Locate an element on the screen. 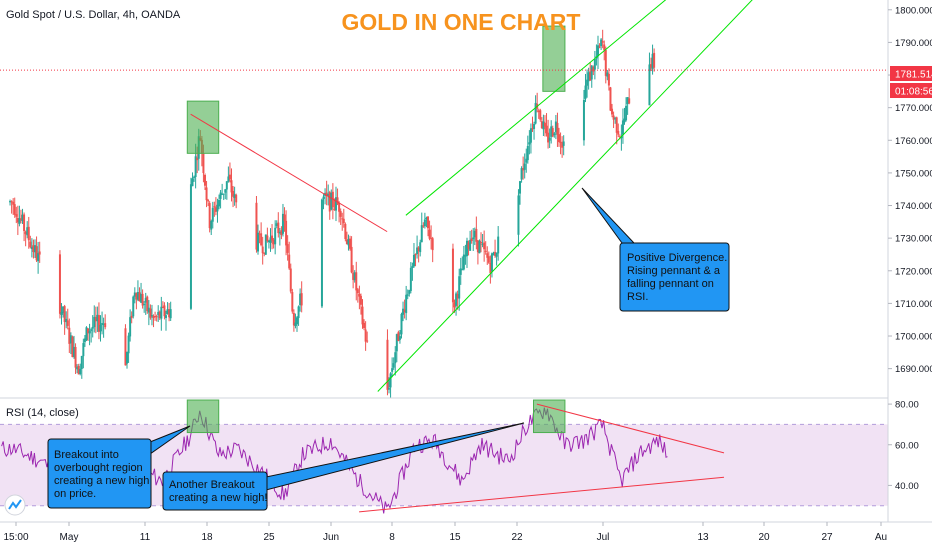  time-tick-label: 13 is located at coordinates (703, 537).